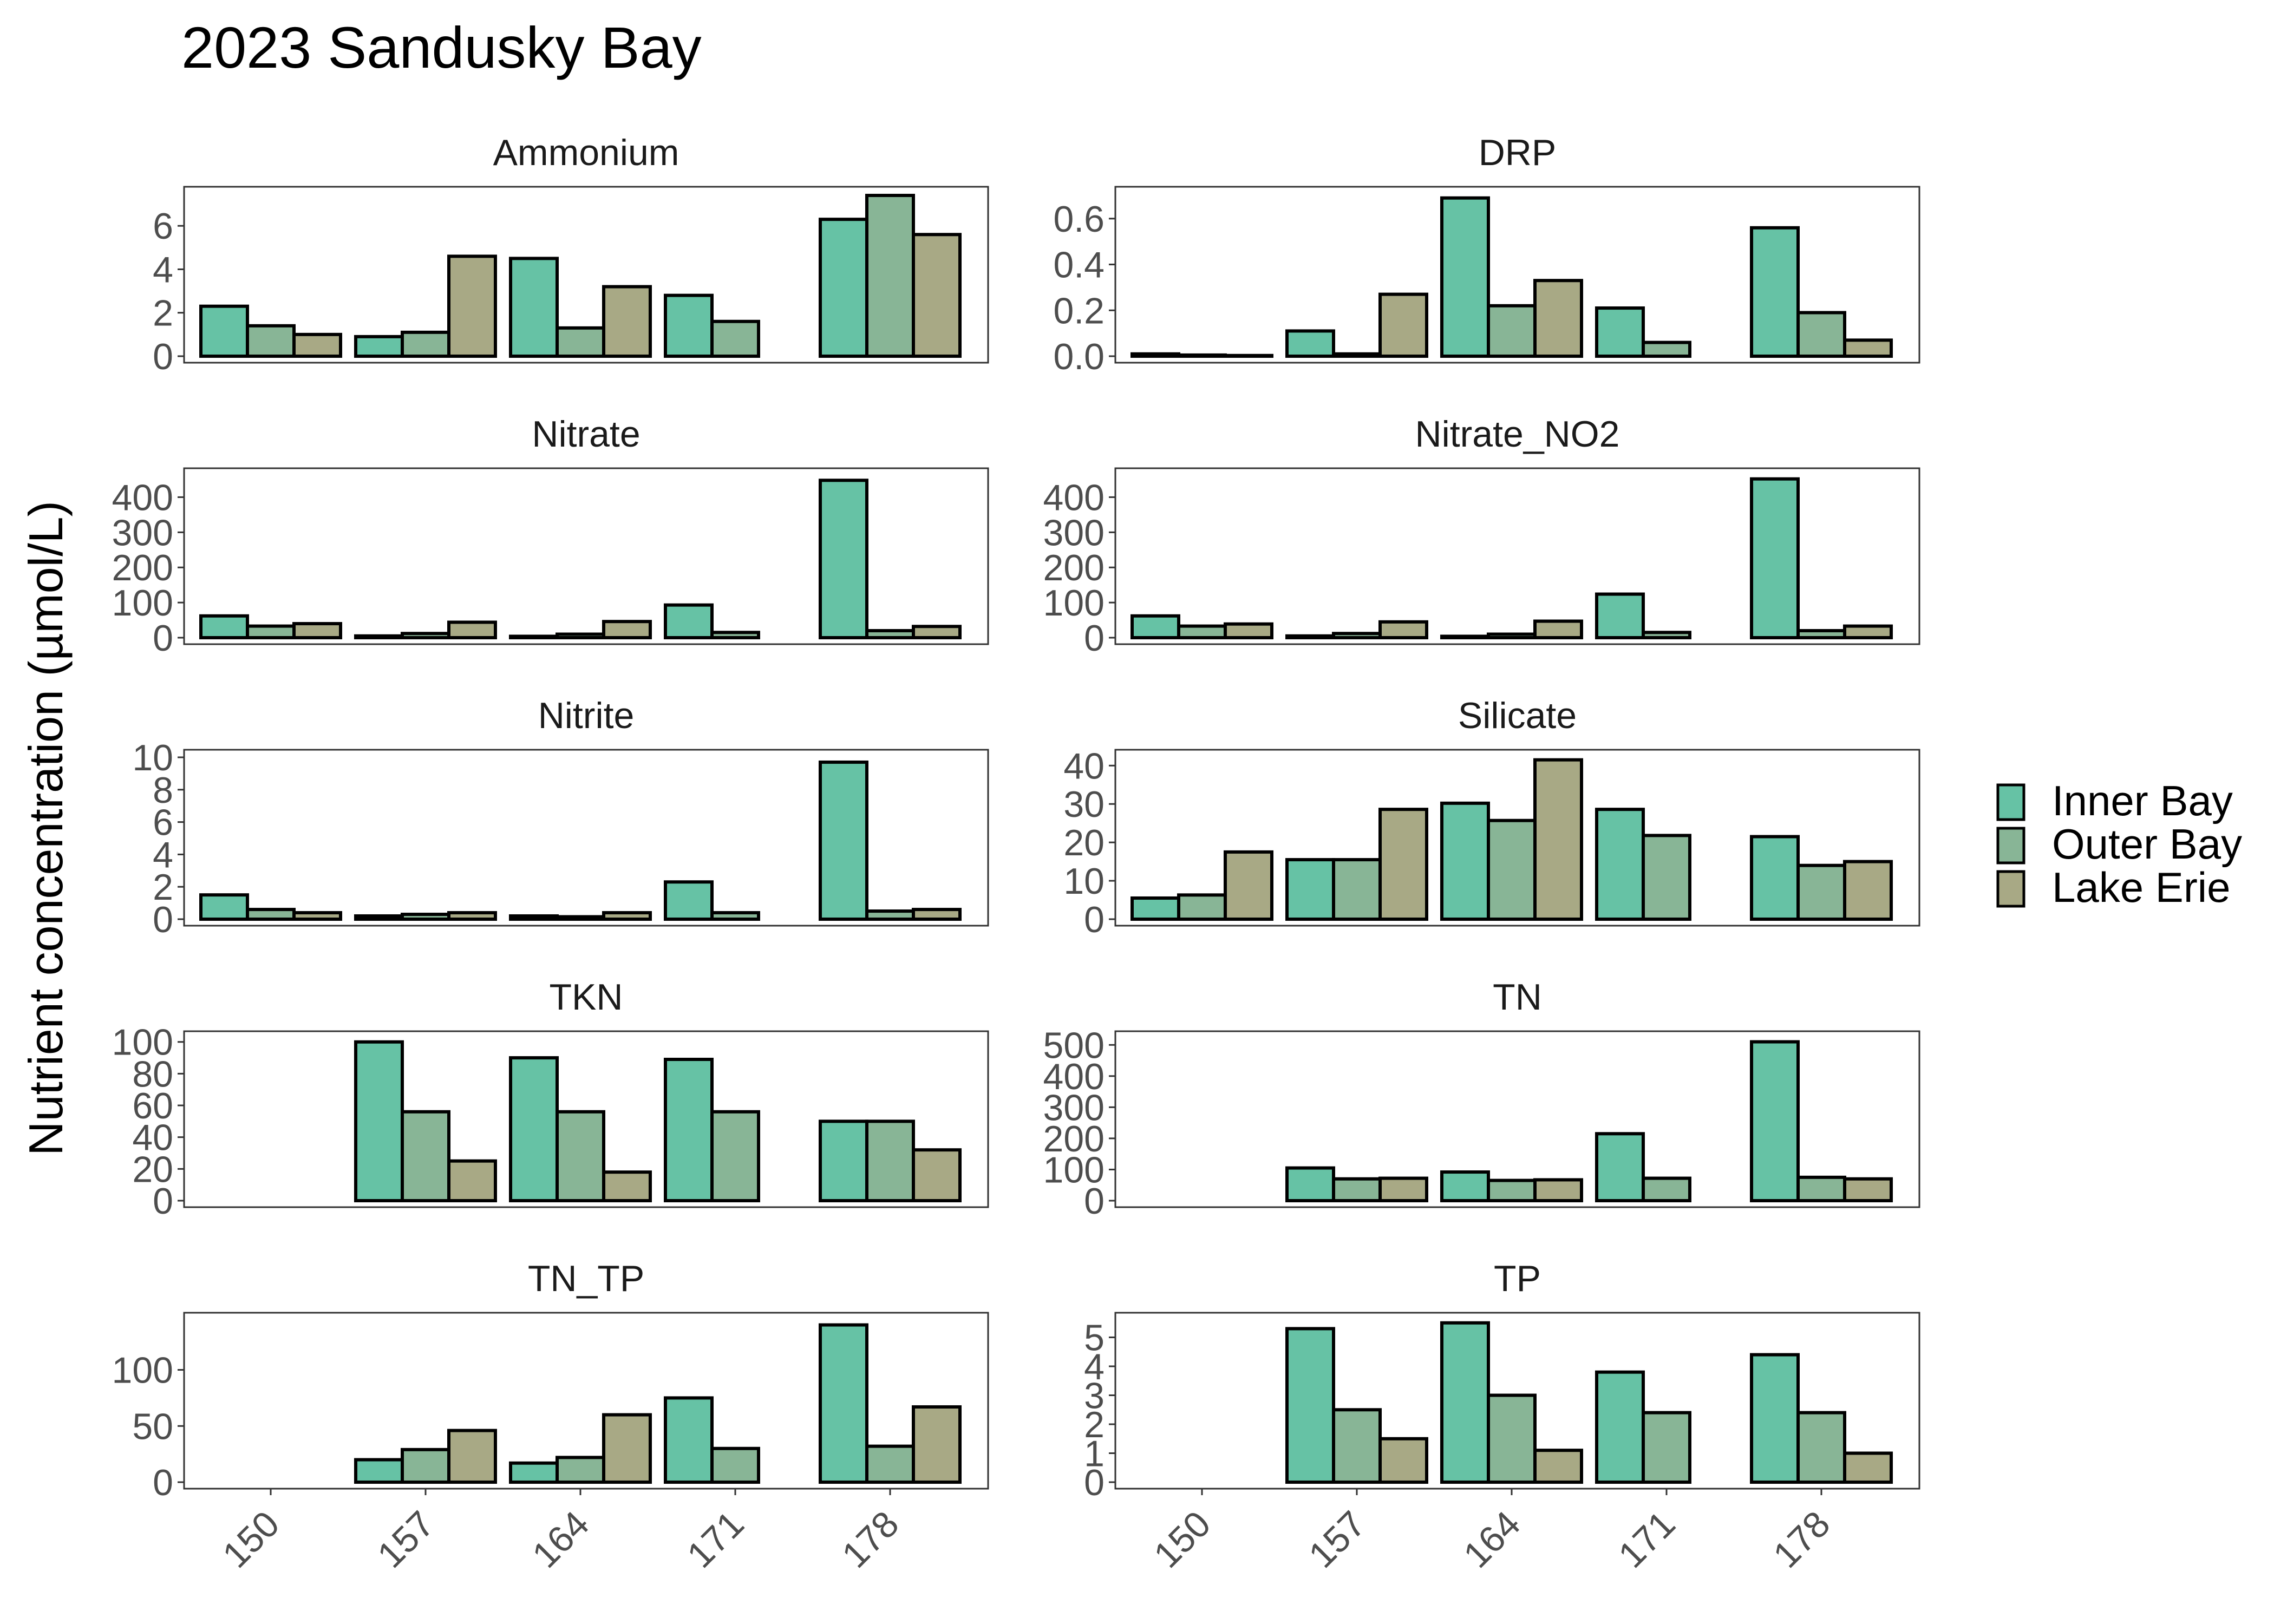 The width and height of the screenshot is (2274, 1624). What do you see at coordinates (1084, 881) in the screenshot?
I see `y-tick-label: 10` at bounding box center [1084, 881].